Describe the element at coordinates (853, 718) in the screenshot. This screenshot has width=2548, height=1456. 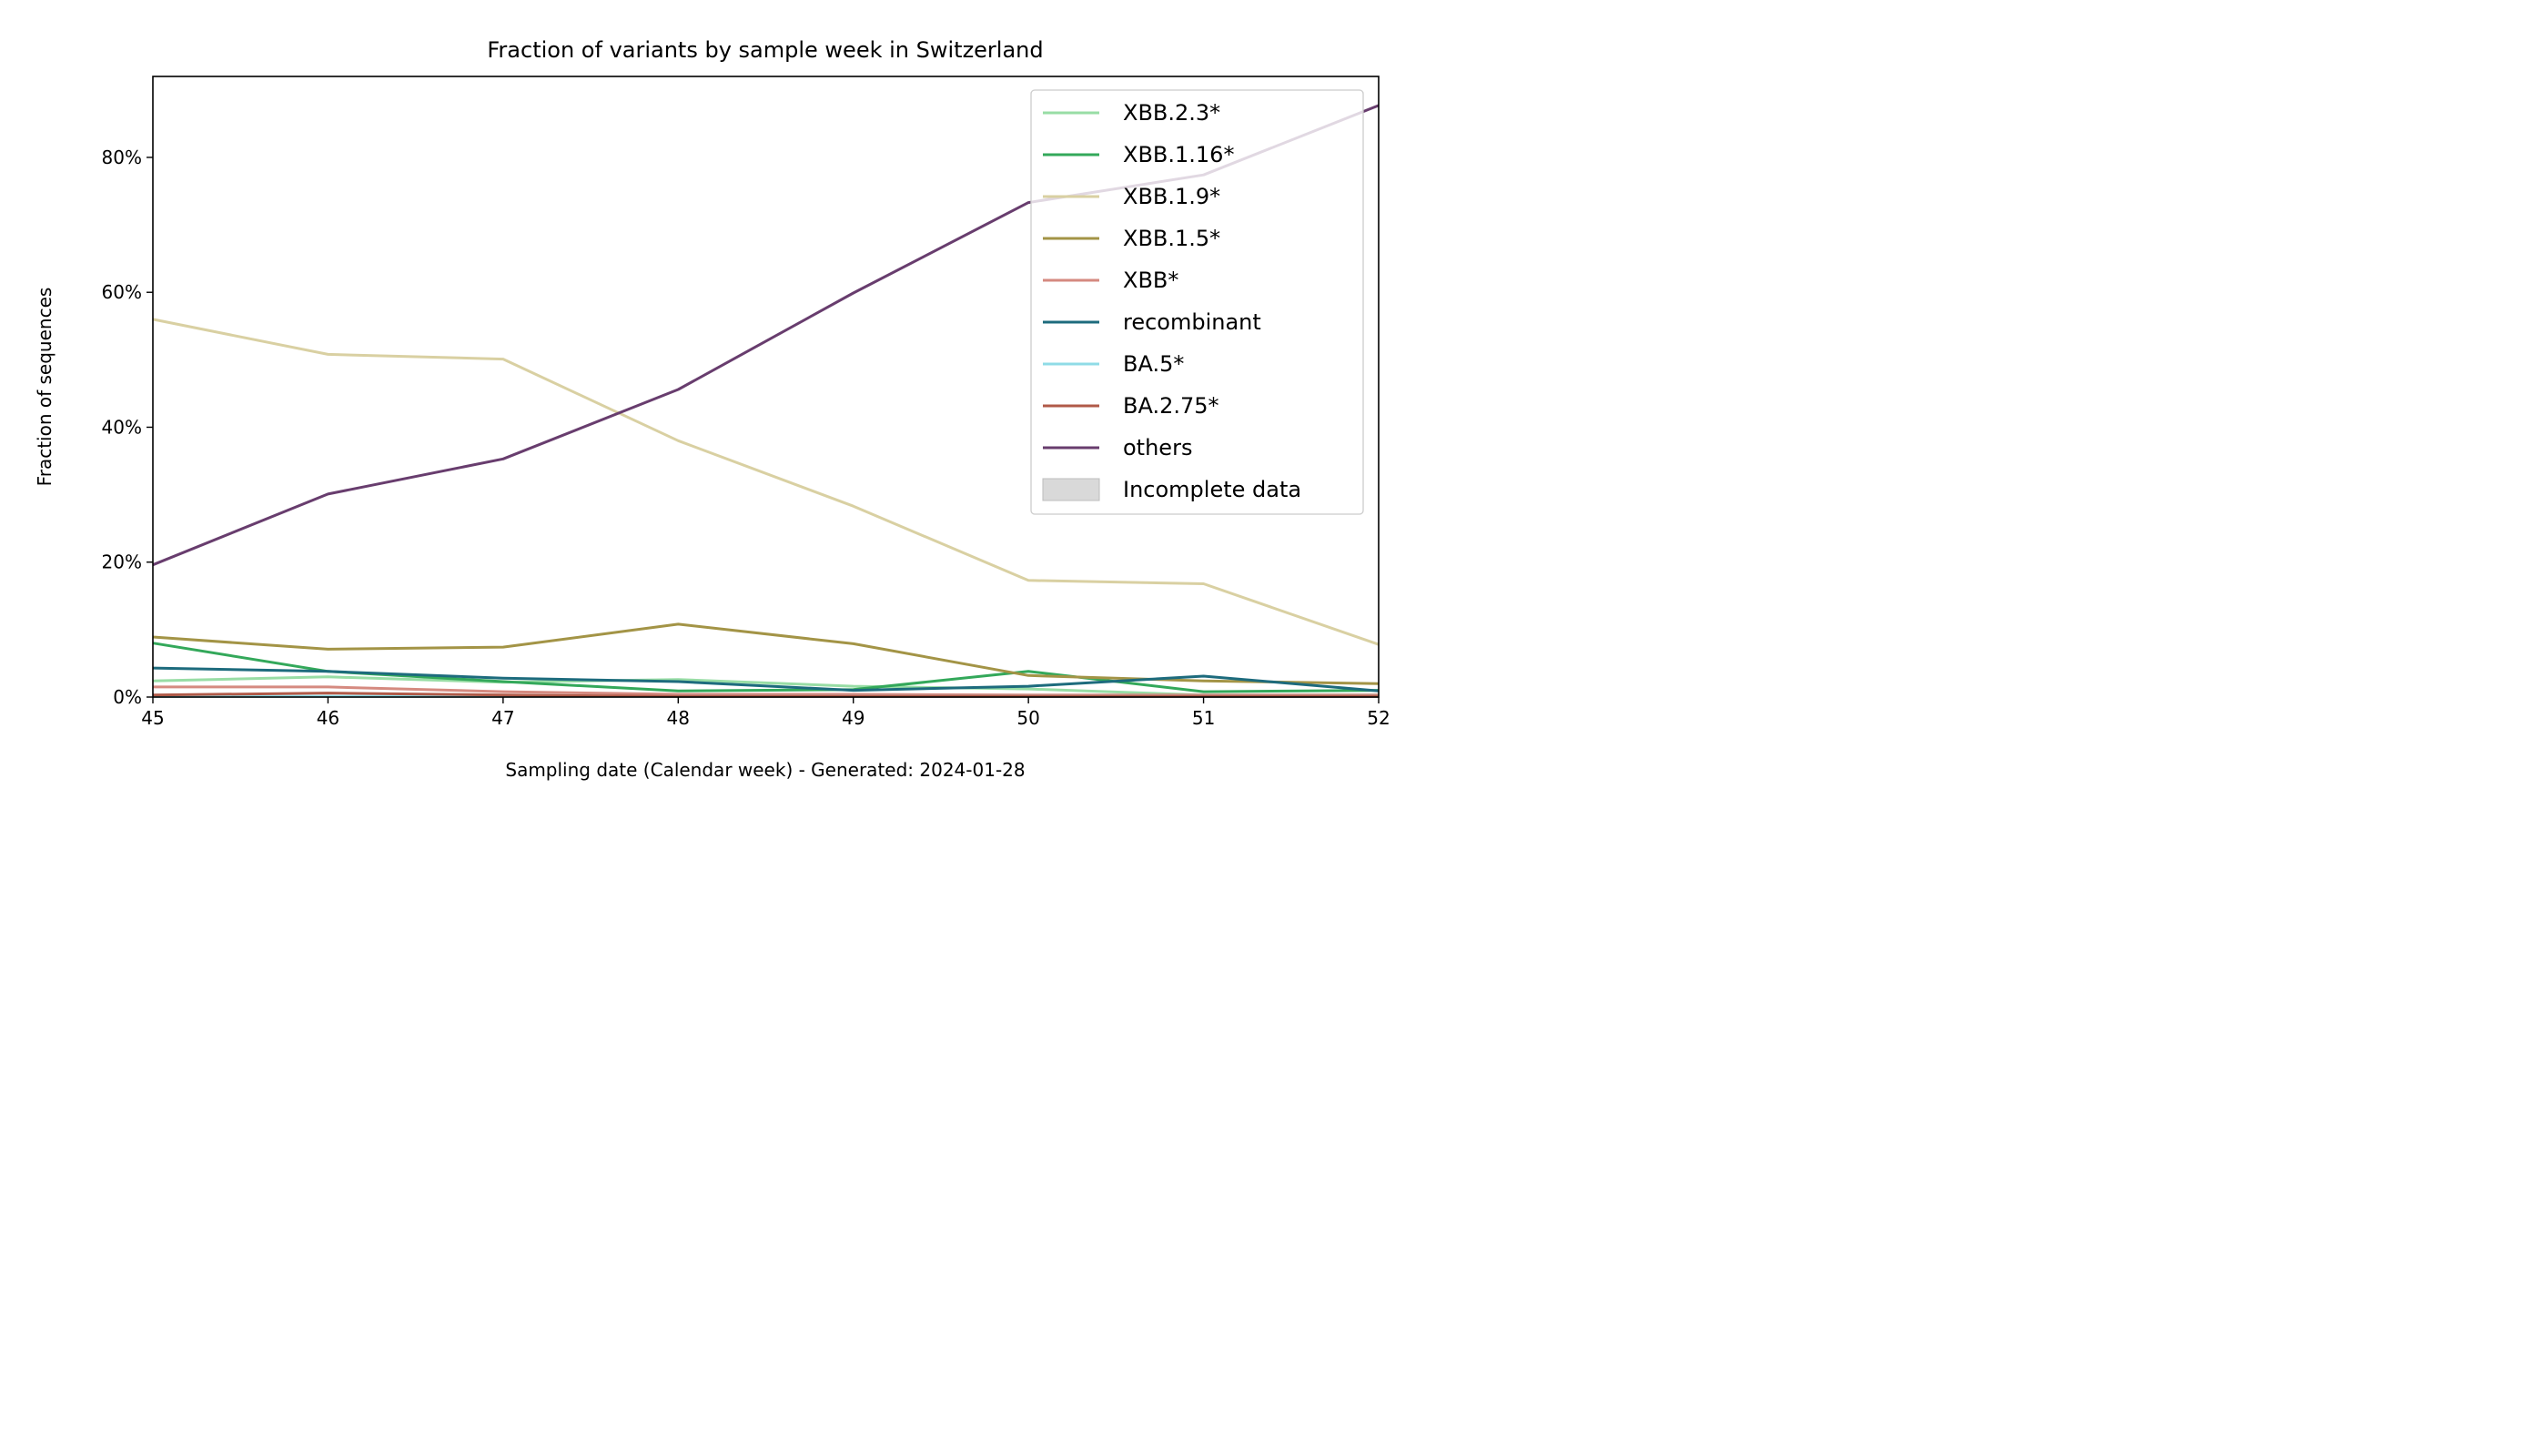
I see `x-tick-label: 49` at that location.